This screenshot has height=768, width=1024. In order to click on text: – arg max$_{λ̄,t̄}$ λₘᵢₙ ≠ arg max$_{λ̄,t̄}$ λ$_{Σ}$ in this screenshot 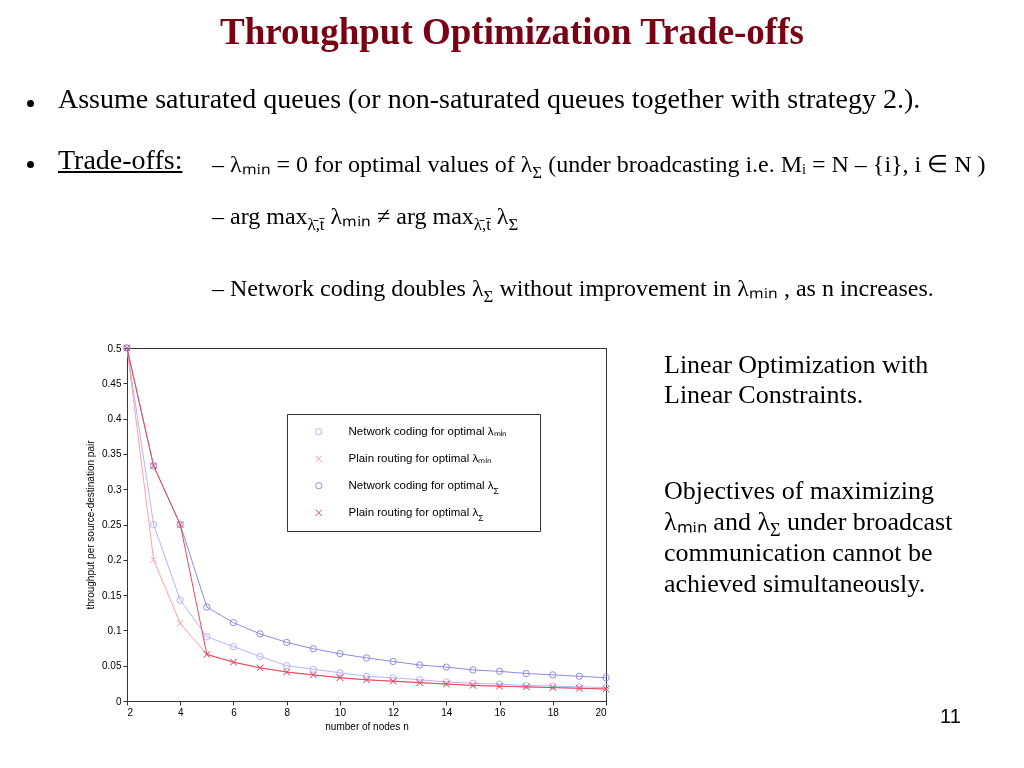, I will do `click(365, 218)`.